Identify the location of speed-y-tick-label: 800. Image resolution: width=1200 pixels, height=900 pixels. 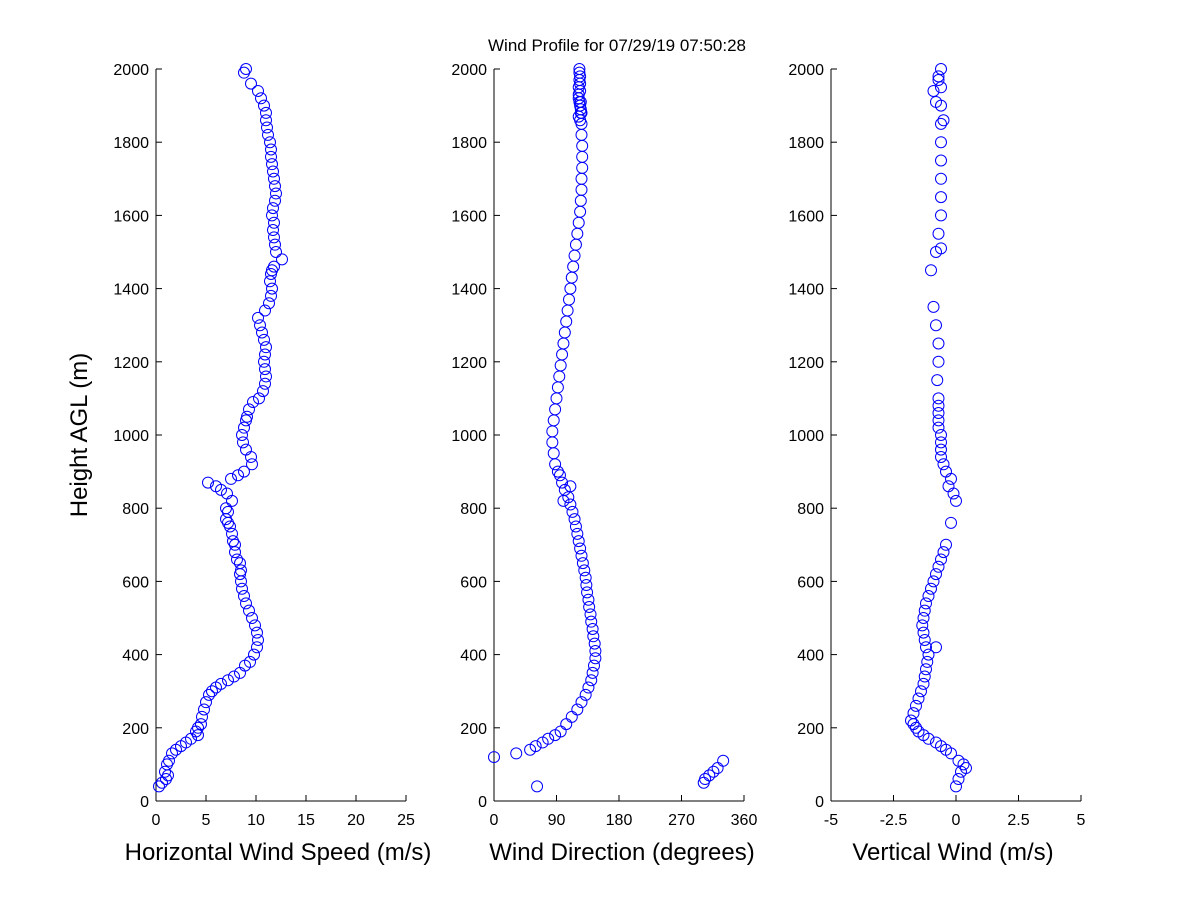
(135, 509).